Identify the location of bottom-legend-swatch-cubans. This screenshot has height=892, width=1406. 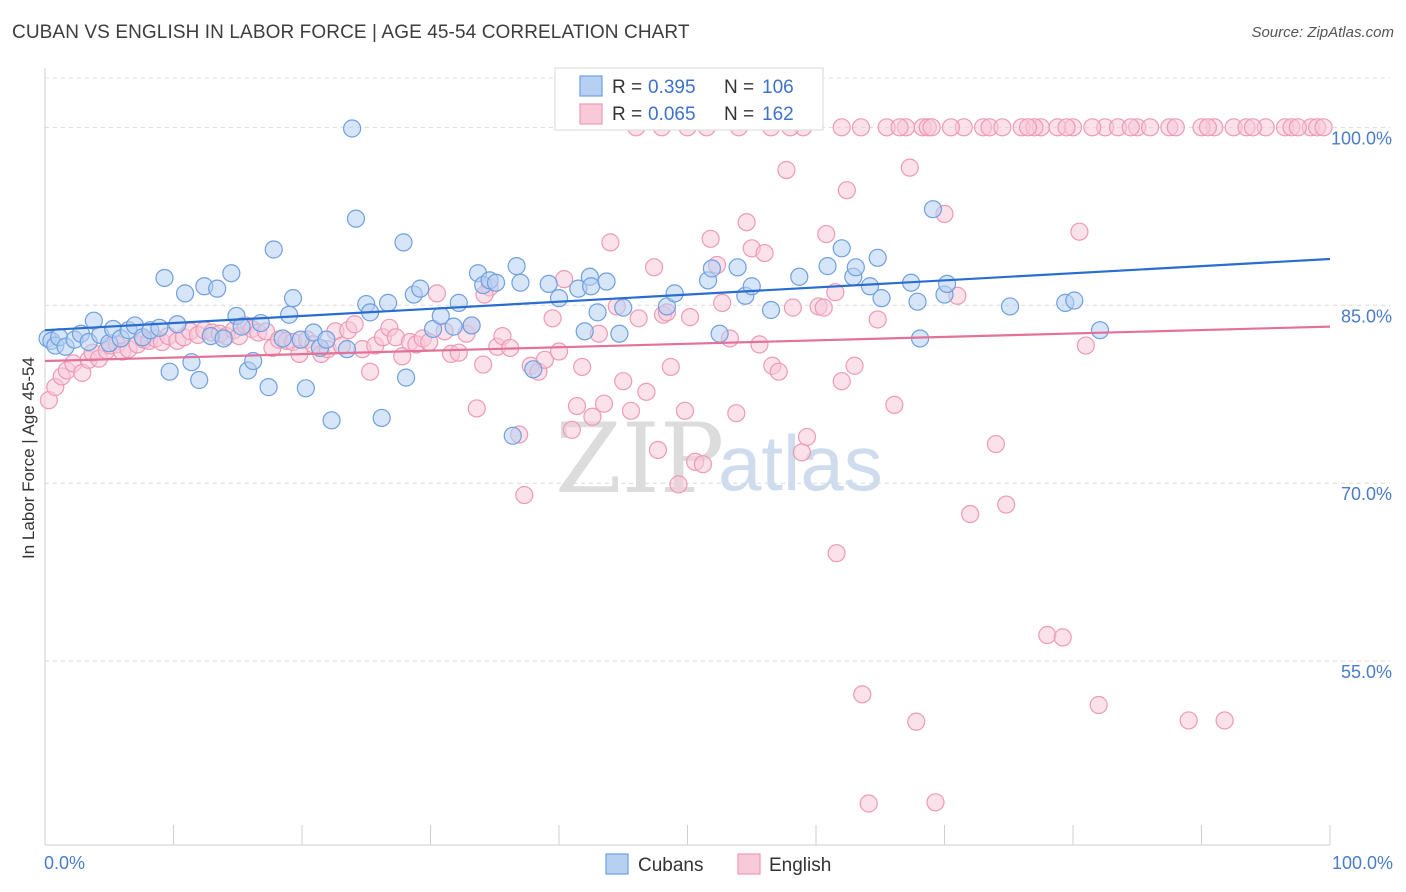
(617, 864).